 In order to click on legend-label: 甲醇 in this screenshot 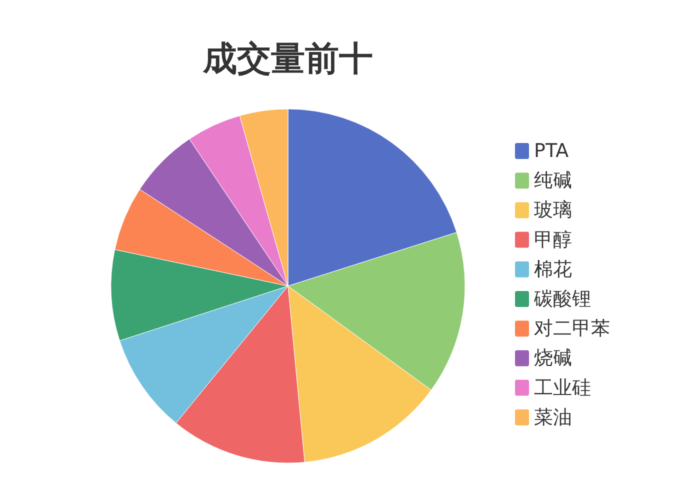, I will do `click(553, 239)`.